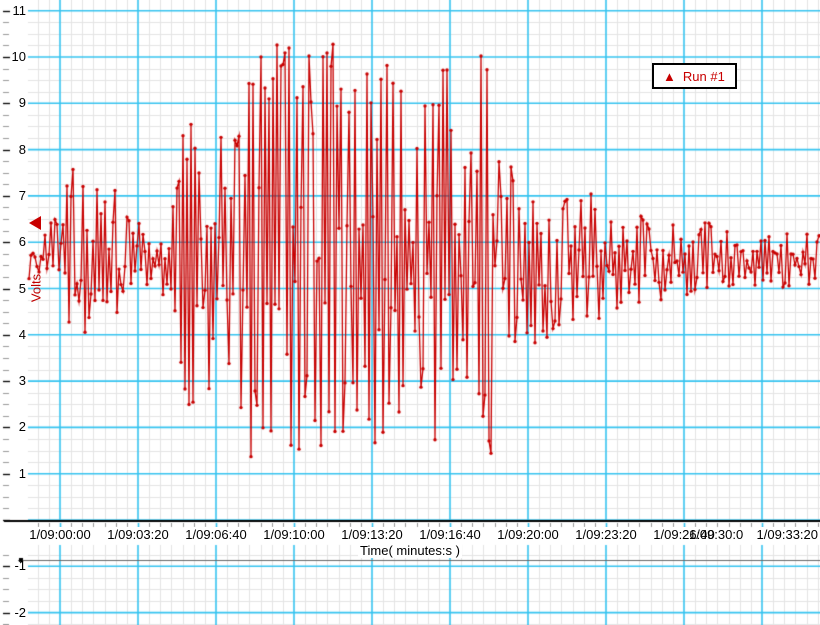 Image resolution: width=820 pixels, height=625 pixels. I want to click on y-axis-tick-label: 7, so click(22, 195).